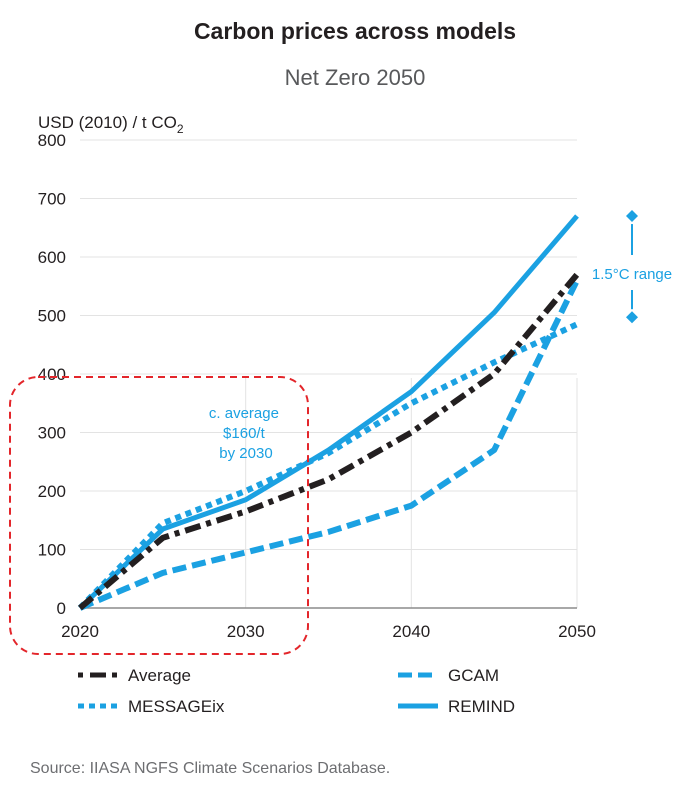 The height and width of the screenshot is (794, 694). I want to click on y-axis-label-main: USD (2010) / t CO, so click(107, 122).